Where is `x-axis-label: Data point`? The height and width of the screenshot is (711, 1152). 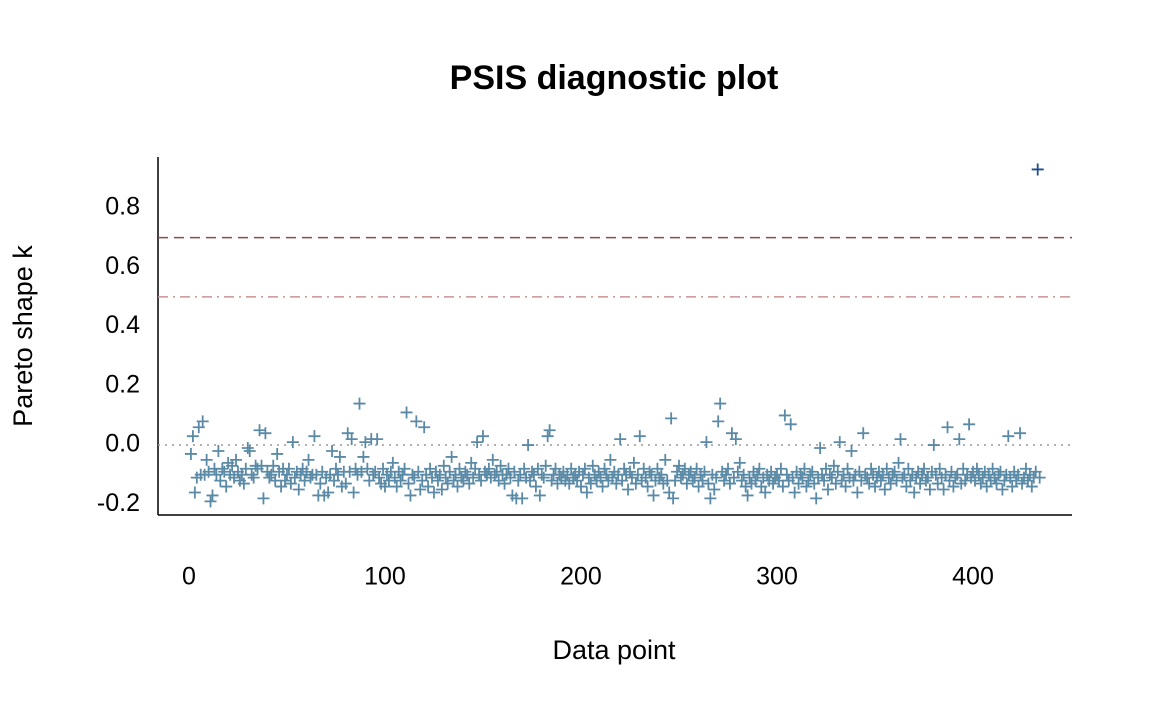 x-axis-label: Data point is located at coordinates (614, 650).